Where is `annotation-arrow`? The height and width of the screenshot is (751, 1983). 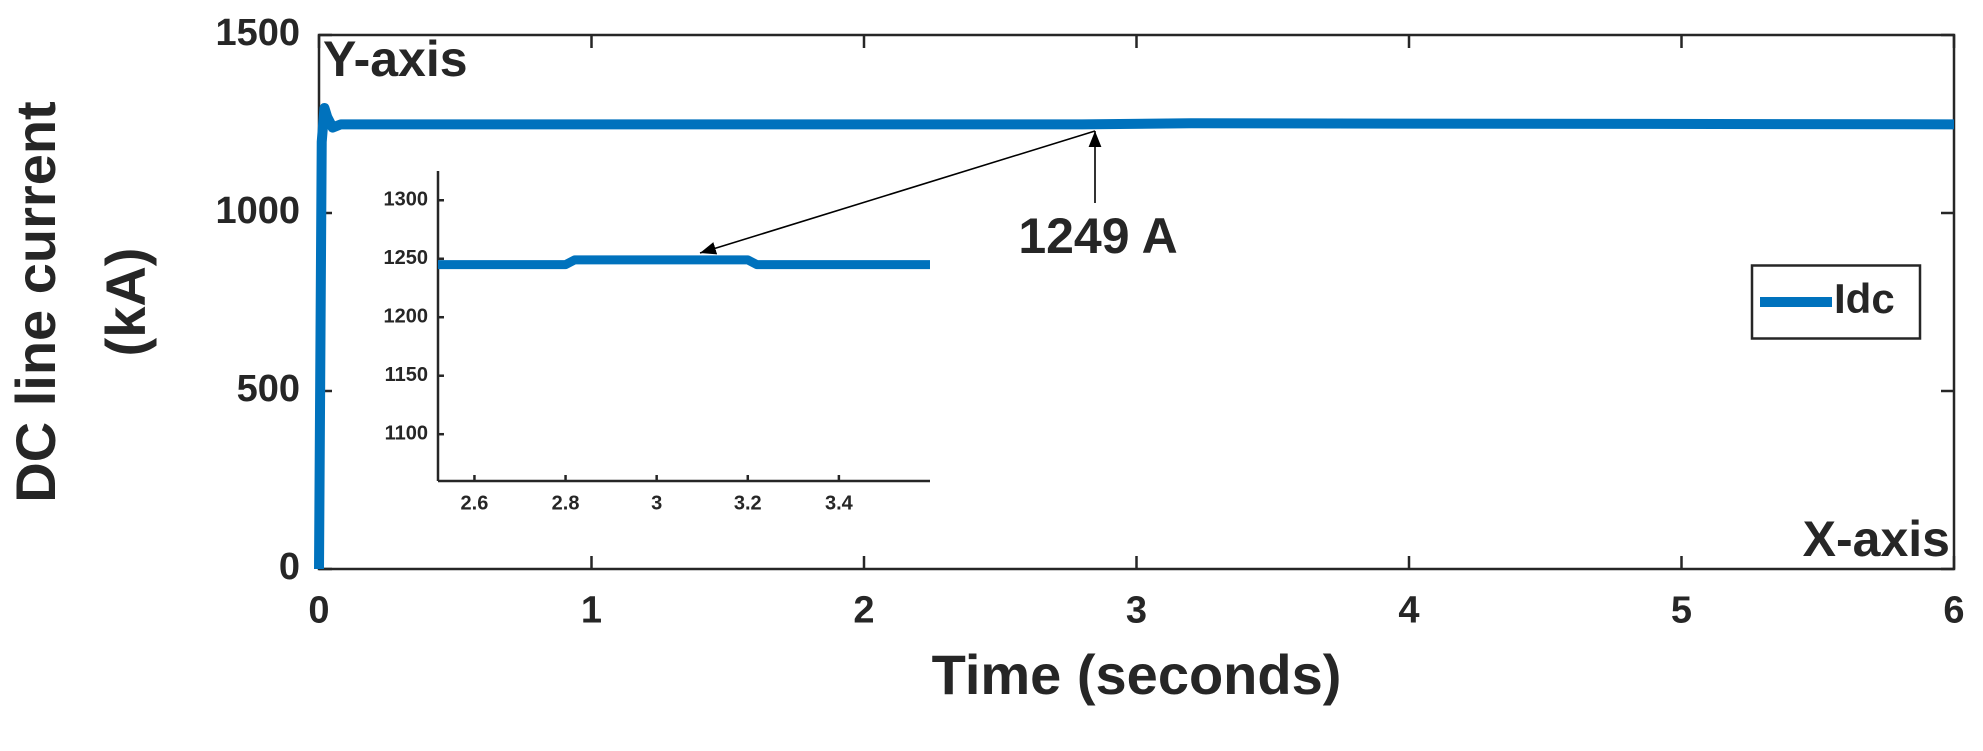 annotation-arrow is located at coordinates (897, 192).